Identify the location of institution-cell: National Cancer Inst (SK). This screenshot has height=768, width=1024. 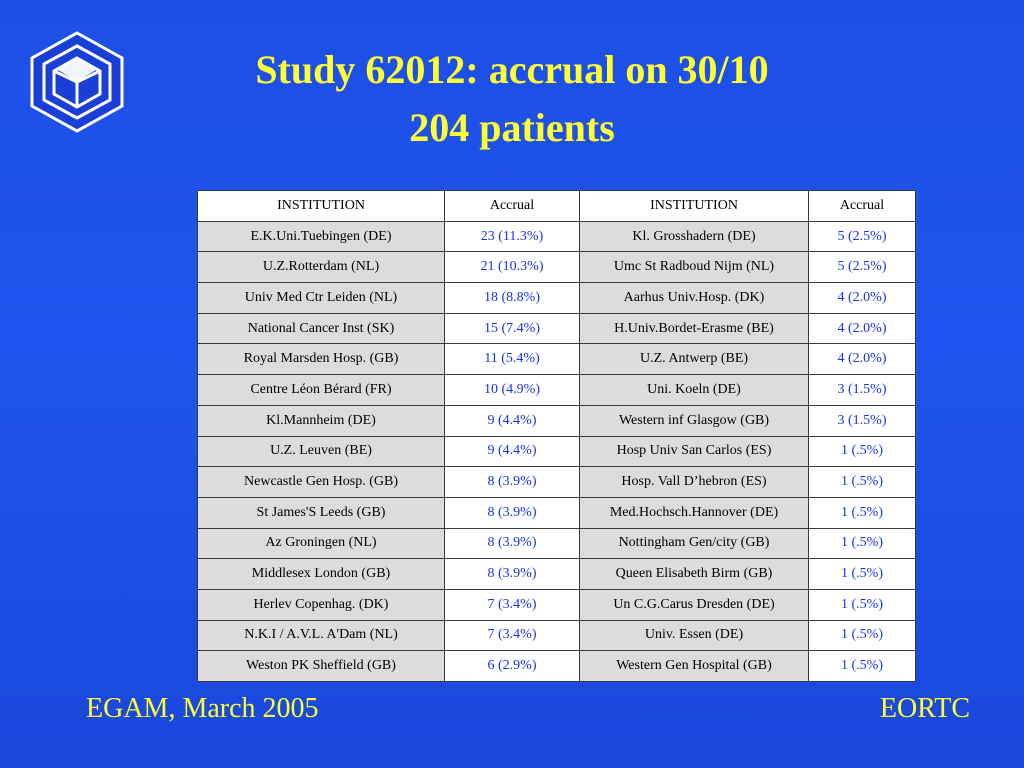
(321, 328).